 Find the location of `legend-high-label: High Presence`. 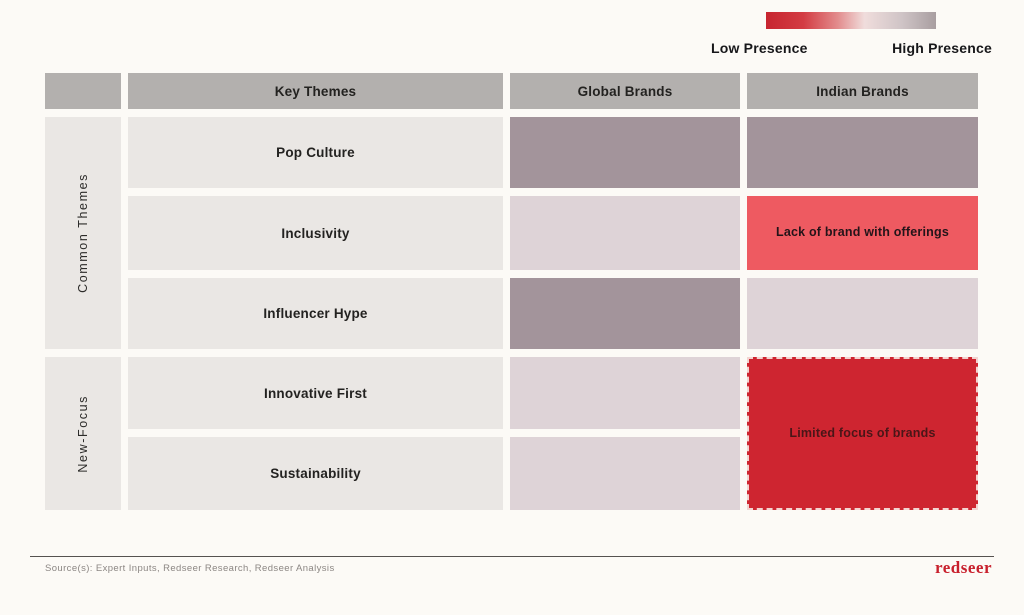

legend-high-label: High Presence is located at coordinates (942, 48).